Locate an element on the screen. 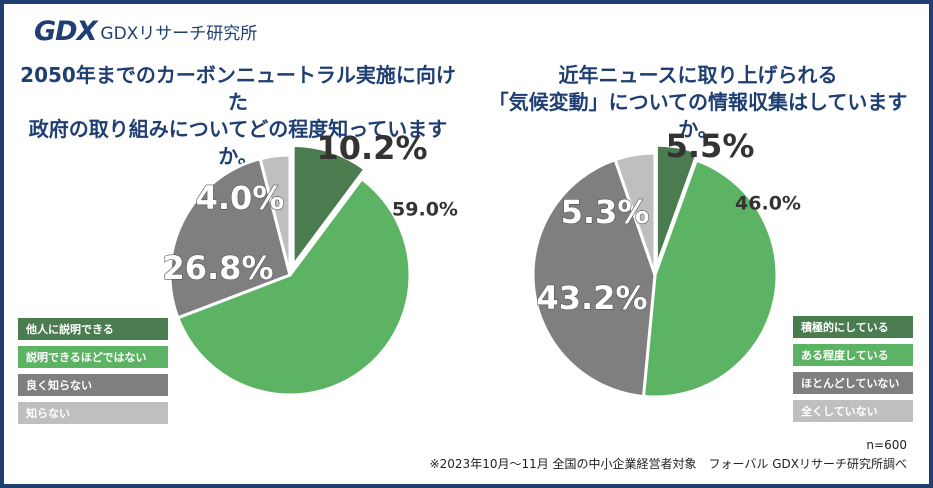 This screenshot has width=933, height=488. legend-left-item-2: 説明できるほどではない is located at coordinates (93, 357).